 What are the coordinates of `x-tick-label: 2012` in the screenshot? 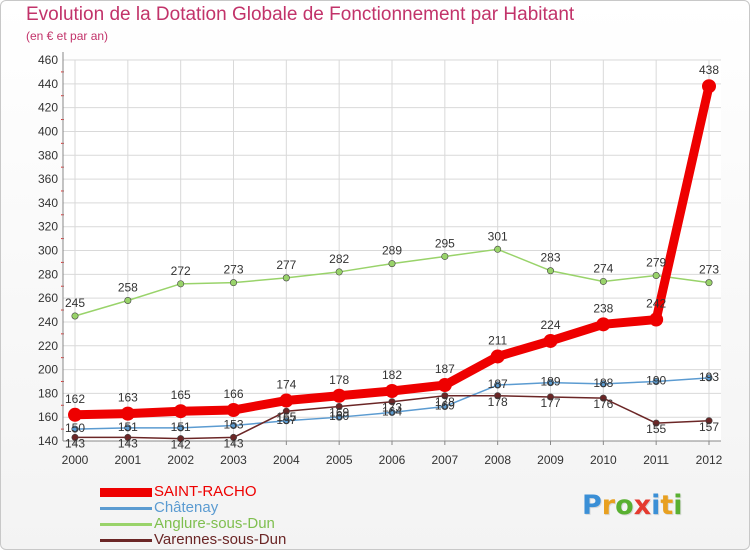 It's located at (709, 460).